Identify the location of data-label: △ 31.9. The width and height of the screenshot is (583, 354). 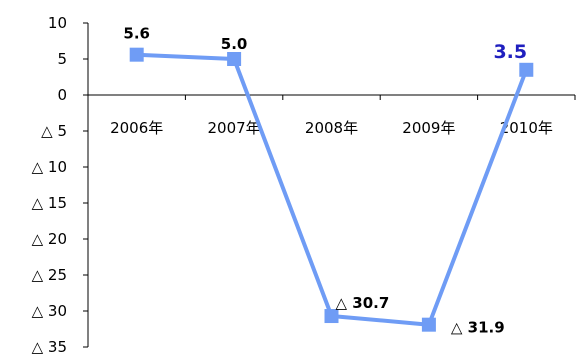
(478, 328).